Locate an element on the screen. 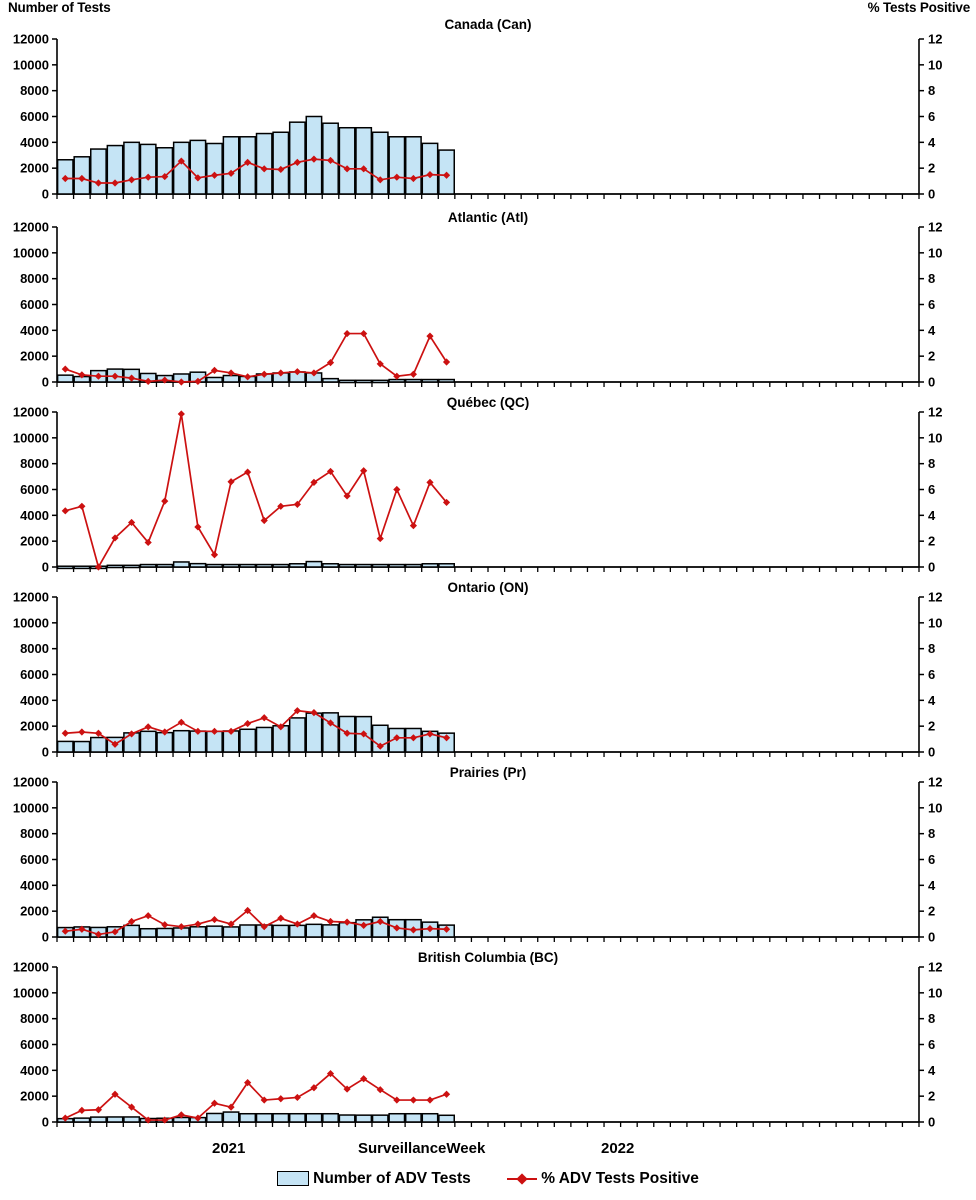 Image resolution: width=976 pixels, height=1200 pixels. svg-text: 4000 is located at coordinates (34, 515).